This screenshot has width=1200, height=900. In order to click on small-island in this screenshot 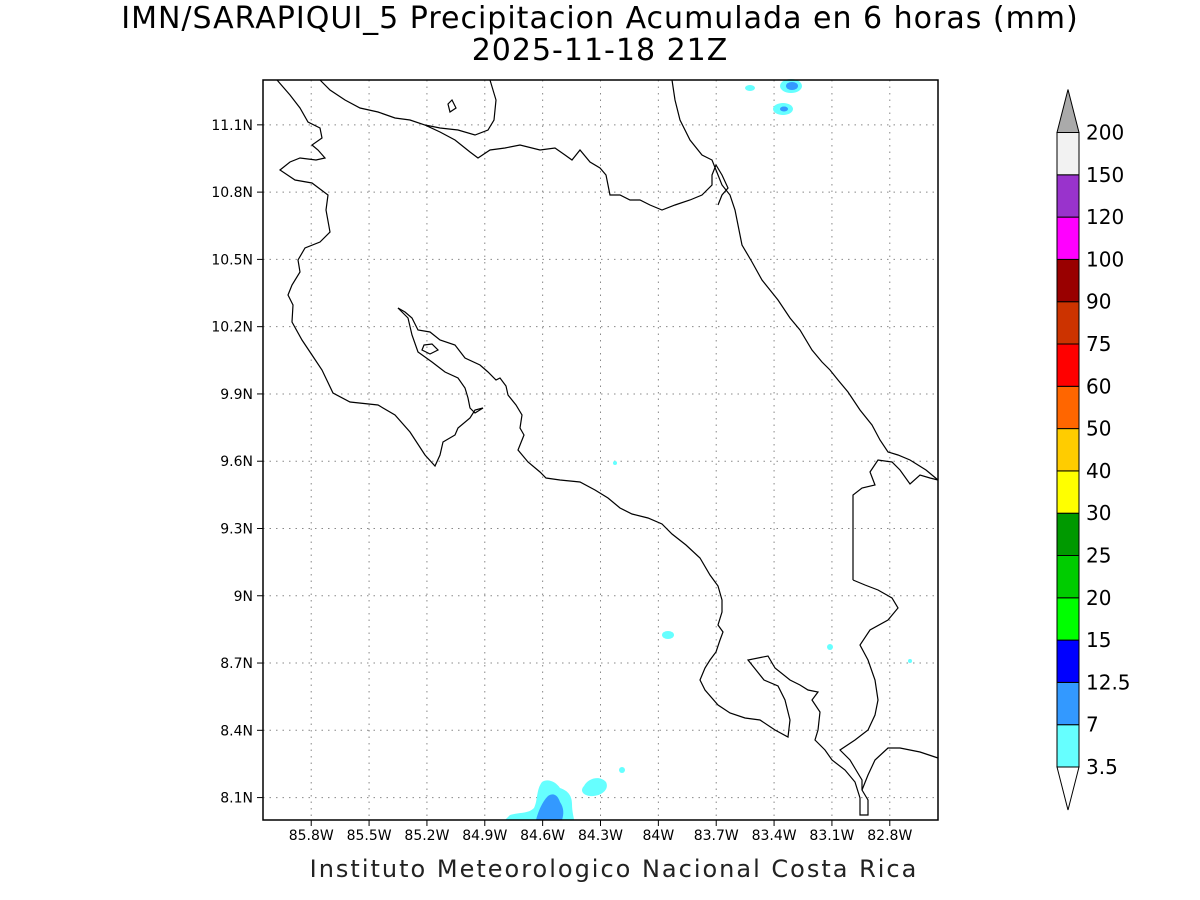, I will do `click(430, 349)`.